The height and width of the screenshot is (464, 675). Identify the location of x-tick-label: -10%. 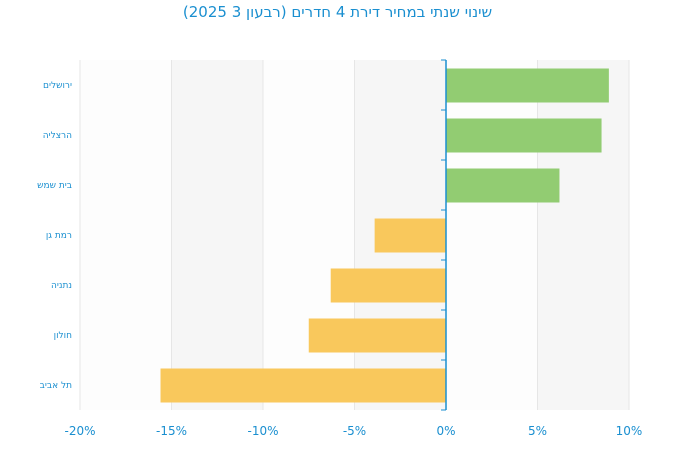
(262, 431).